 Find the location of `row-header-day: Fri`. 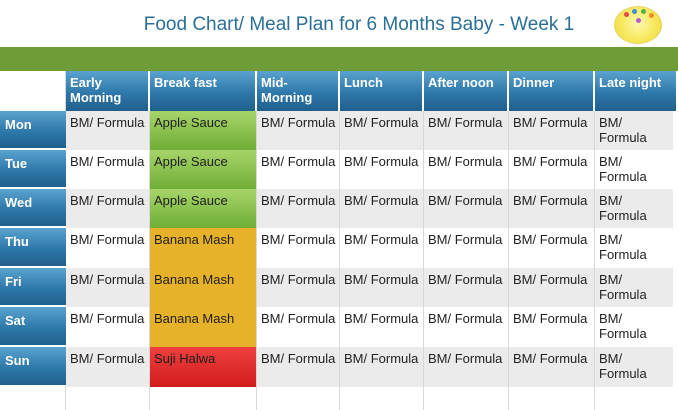

row-header-day: Fri is located at coordinates (33, 287).